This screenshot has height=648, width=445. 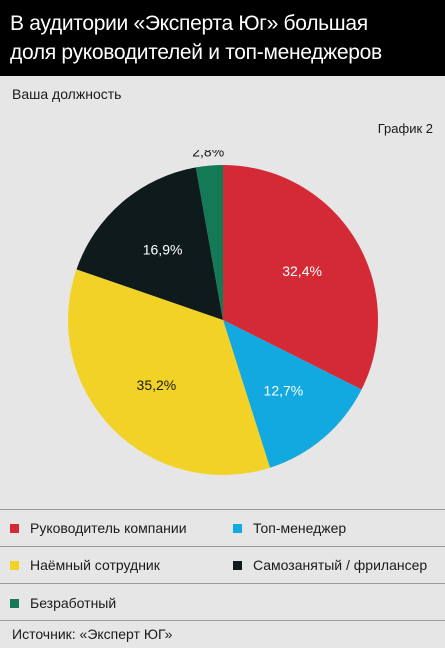 I want to click on legend-swatch-director, so click(x=14, y=528).